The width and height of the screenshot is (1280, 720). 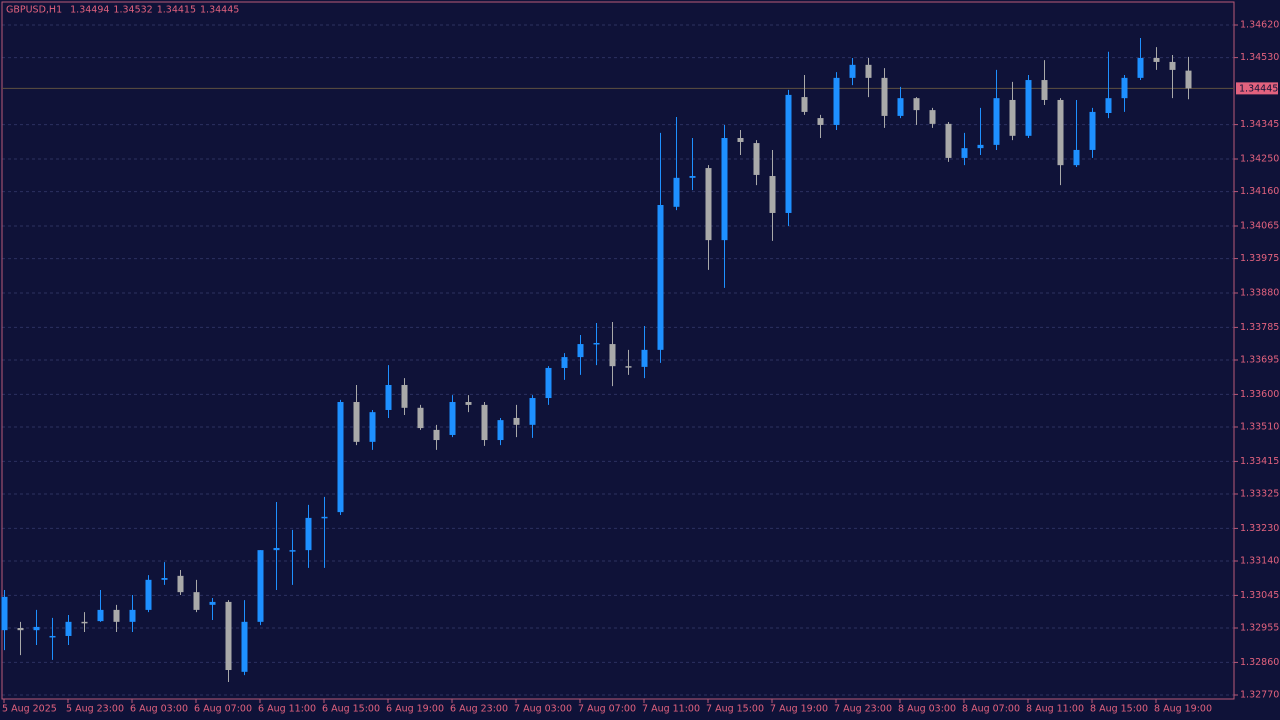 What do you see at coordinates (1259, 124) in the screenshot?
I see `y-tick-label: 1.34345` at bounding box center [1259, 124].